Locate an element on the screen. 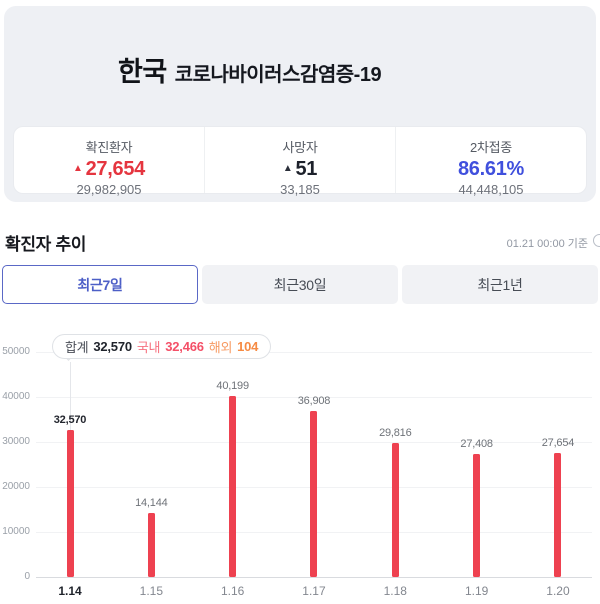  tooltip-total-value: 32,570 is located at coordinates (112, 346).